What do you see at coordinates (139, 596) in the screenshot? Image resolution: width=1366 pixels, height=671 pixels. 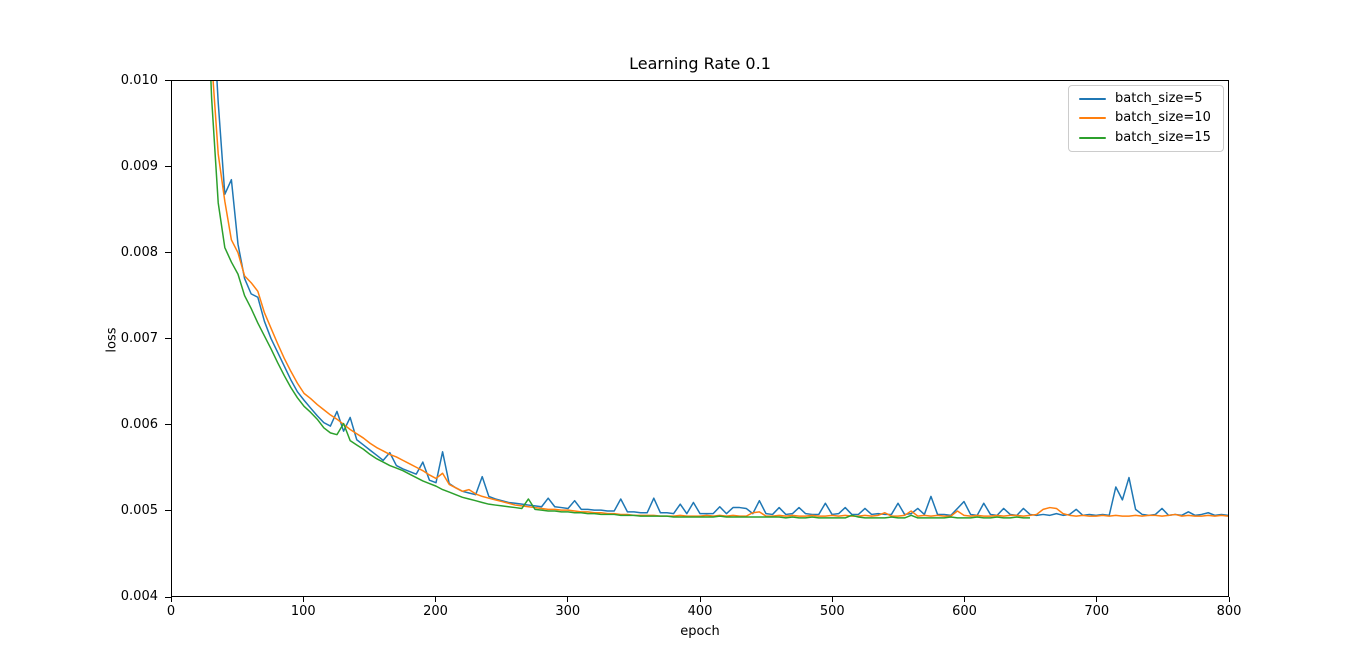 I see `y-tick-label: 0.004` at bounding box center [139, 596].